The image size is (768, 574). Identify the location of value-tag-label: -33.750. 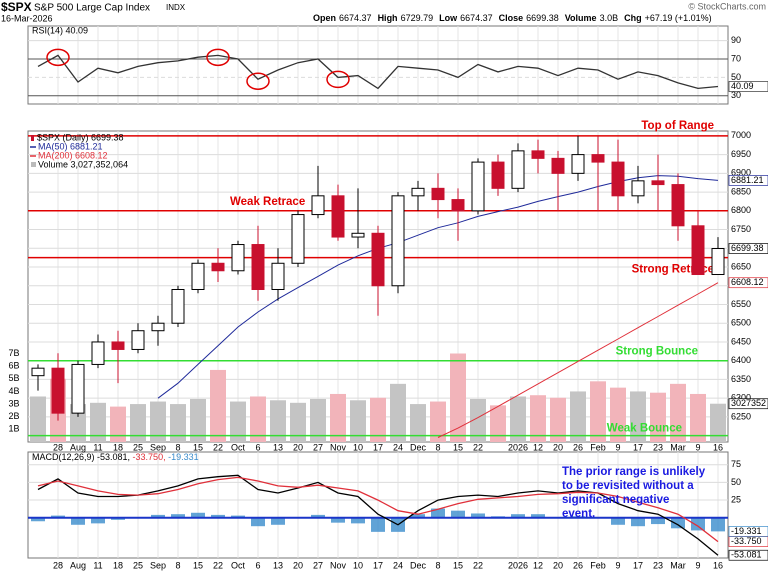
(746, 541).